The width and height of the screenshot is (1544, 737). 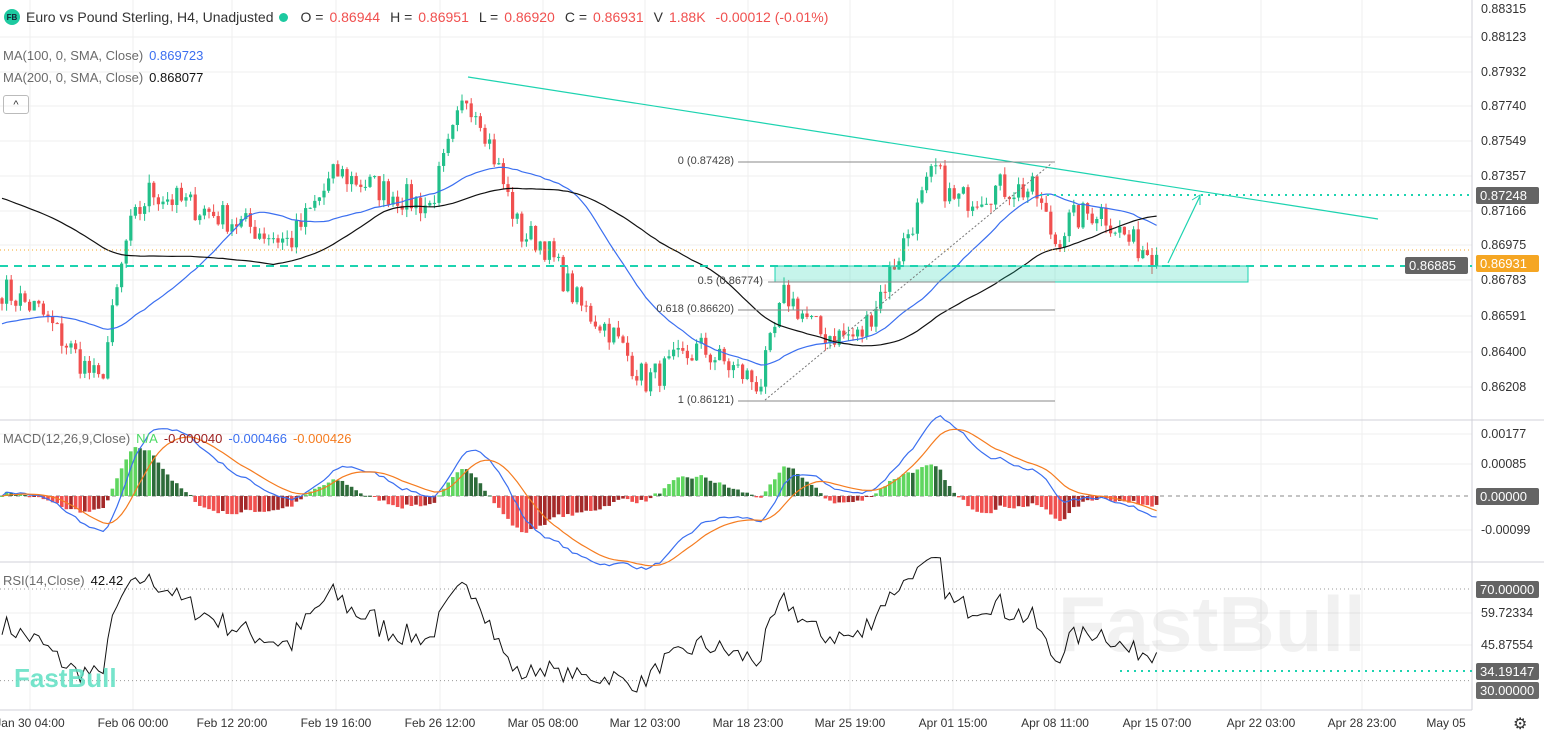 What do you see at coordinates (336, 723) in the screenshot?
I see `time-tick: Feb 19 16:00` at bounding box center [336, 723].